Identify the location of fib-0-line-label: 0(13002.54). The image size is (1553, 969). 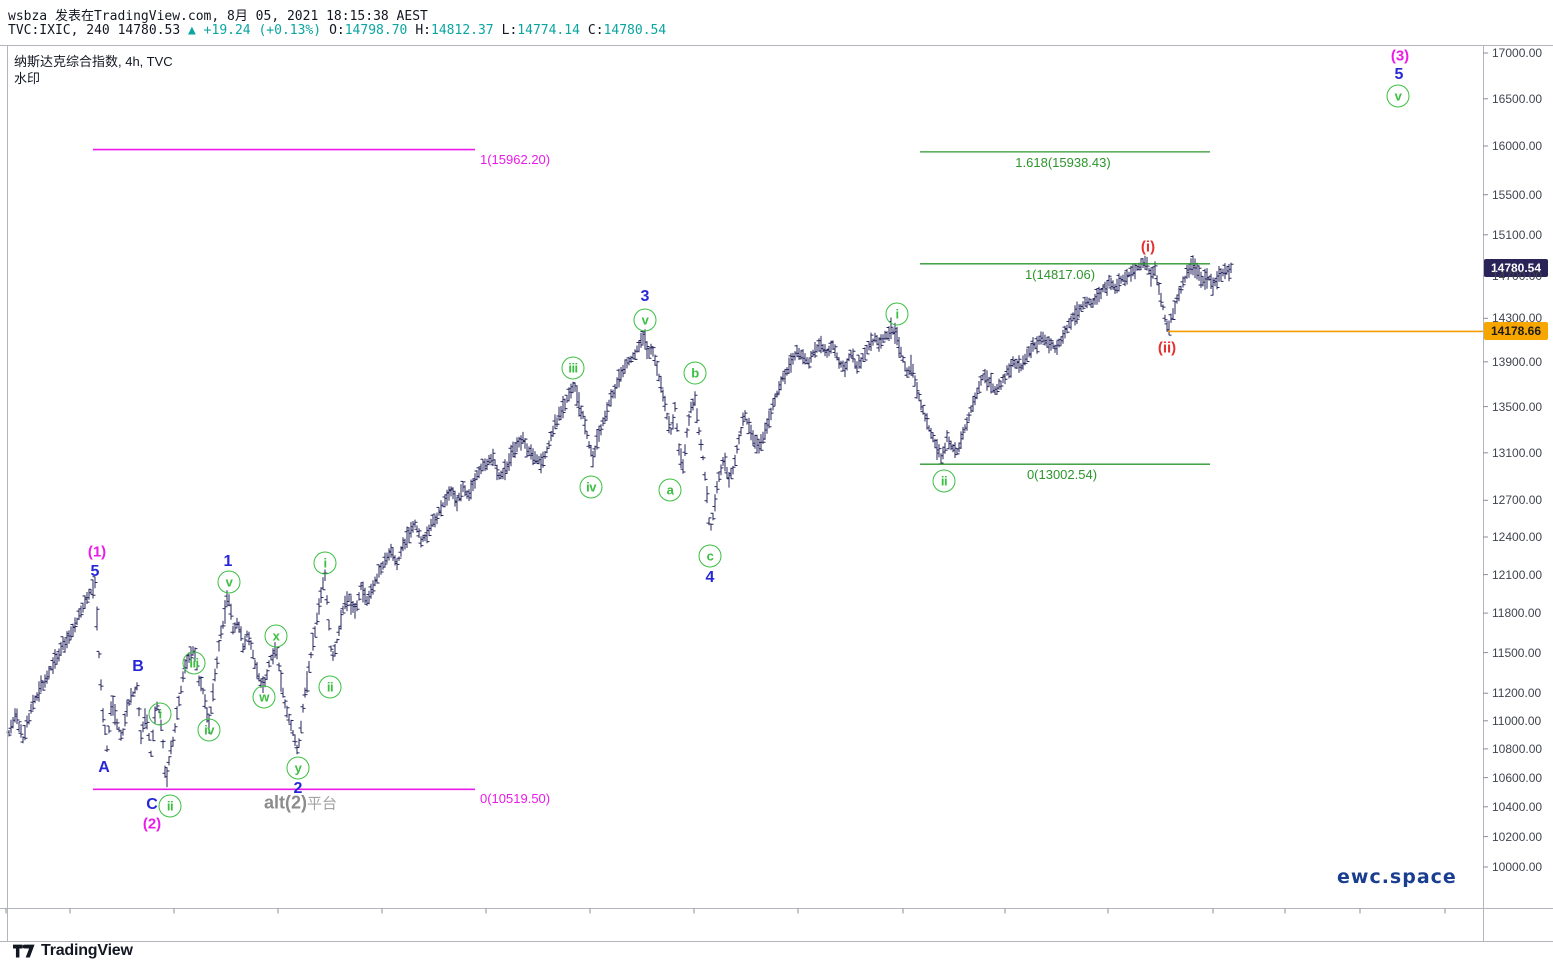
(1062, 475).